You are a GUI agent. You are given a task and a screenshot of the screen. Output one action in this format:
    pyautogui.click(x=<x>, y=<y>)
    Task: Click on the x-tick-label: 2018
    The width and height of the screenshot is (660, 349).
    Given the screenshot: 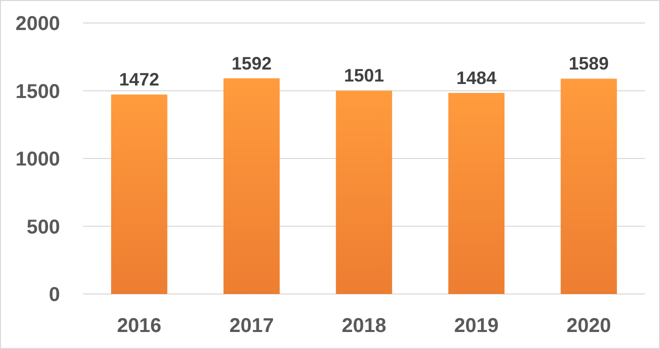 What is the action you would take?
    pyautogui.click(x=364, y=326)
    